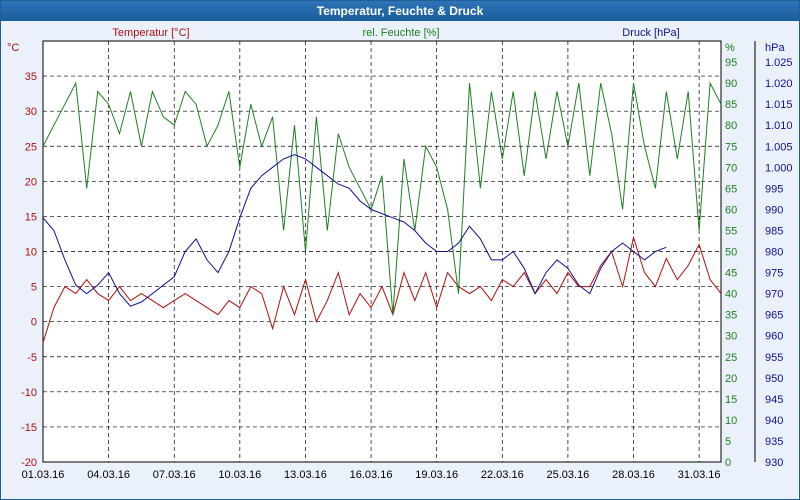  I want to click on y-right-tick-label: 1.015, so click(779, 105).